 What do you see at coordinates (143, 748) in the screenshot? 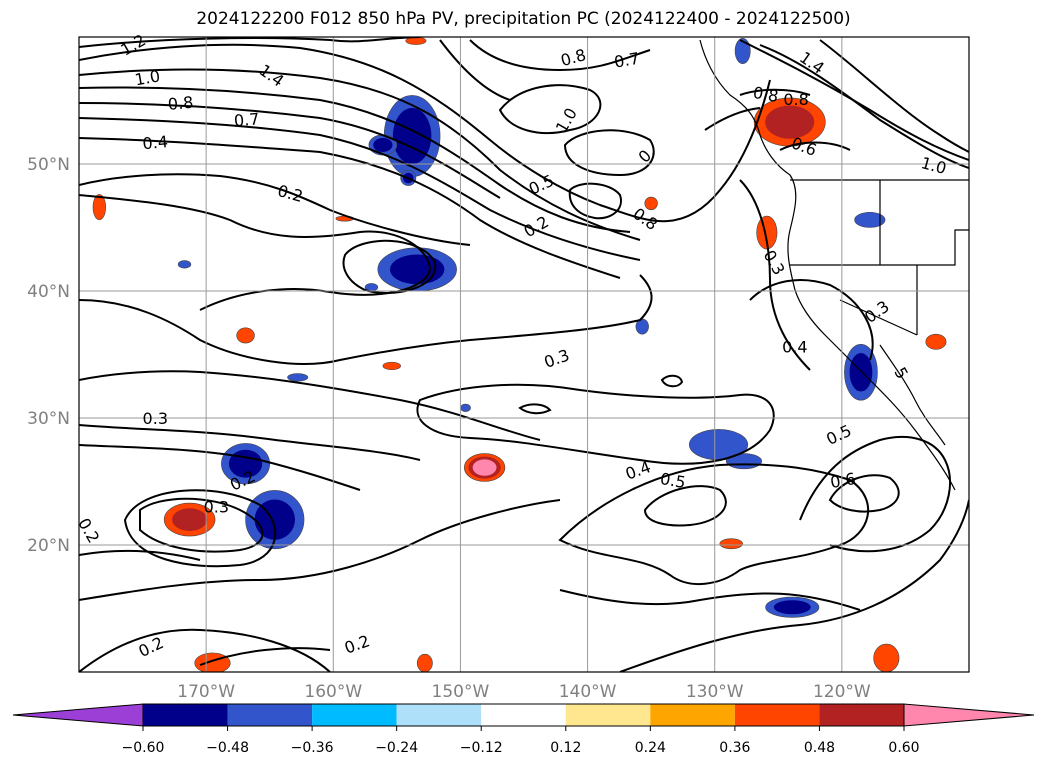
I see `colorbar-tick-label: −0.60` at bounding box center [143, 748].